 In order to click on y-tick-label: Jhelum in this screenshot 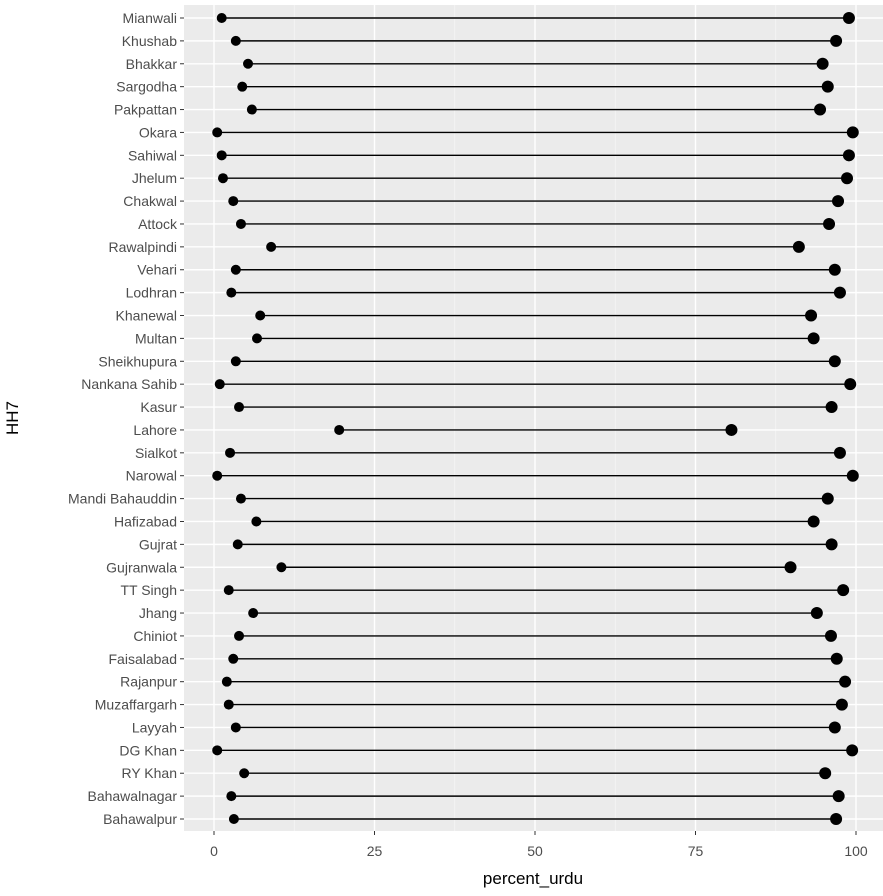, I will do `click(154, 178)`.